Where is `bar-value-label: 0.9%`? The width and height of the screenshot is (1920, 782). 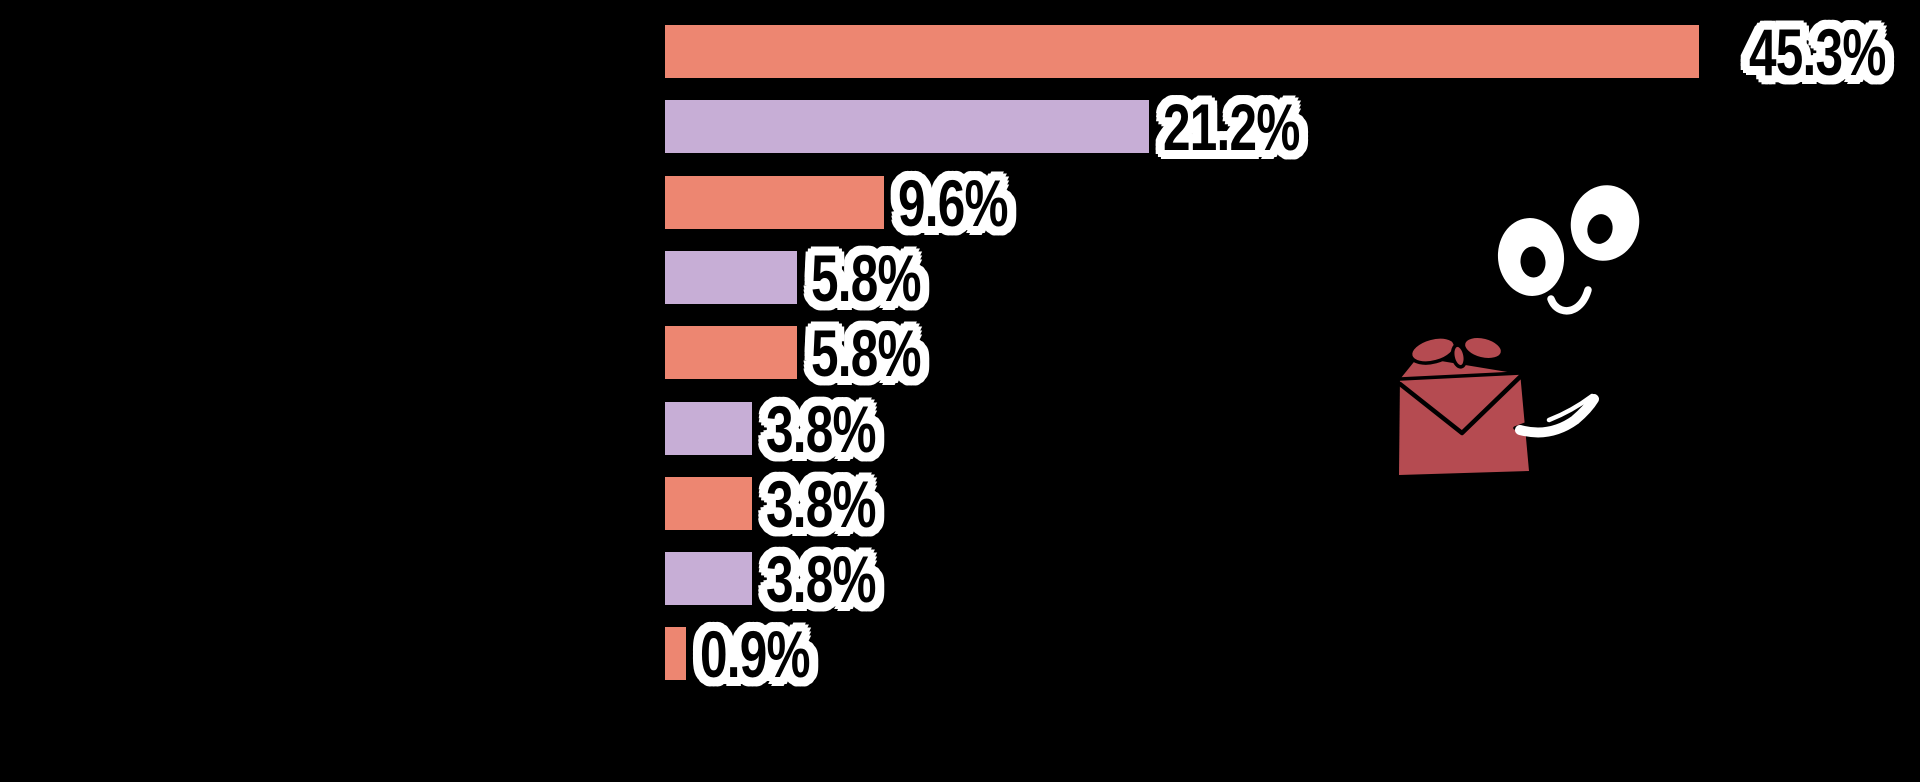
bar-value-label: 0.9% is located at coordinates (755, 653).